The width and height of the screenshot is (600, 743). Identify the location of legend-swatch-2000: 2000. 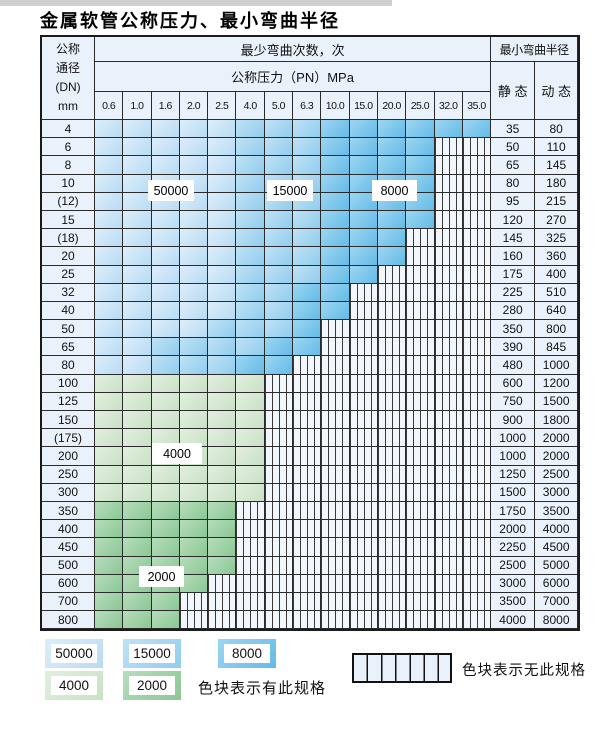
(152, 685).